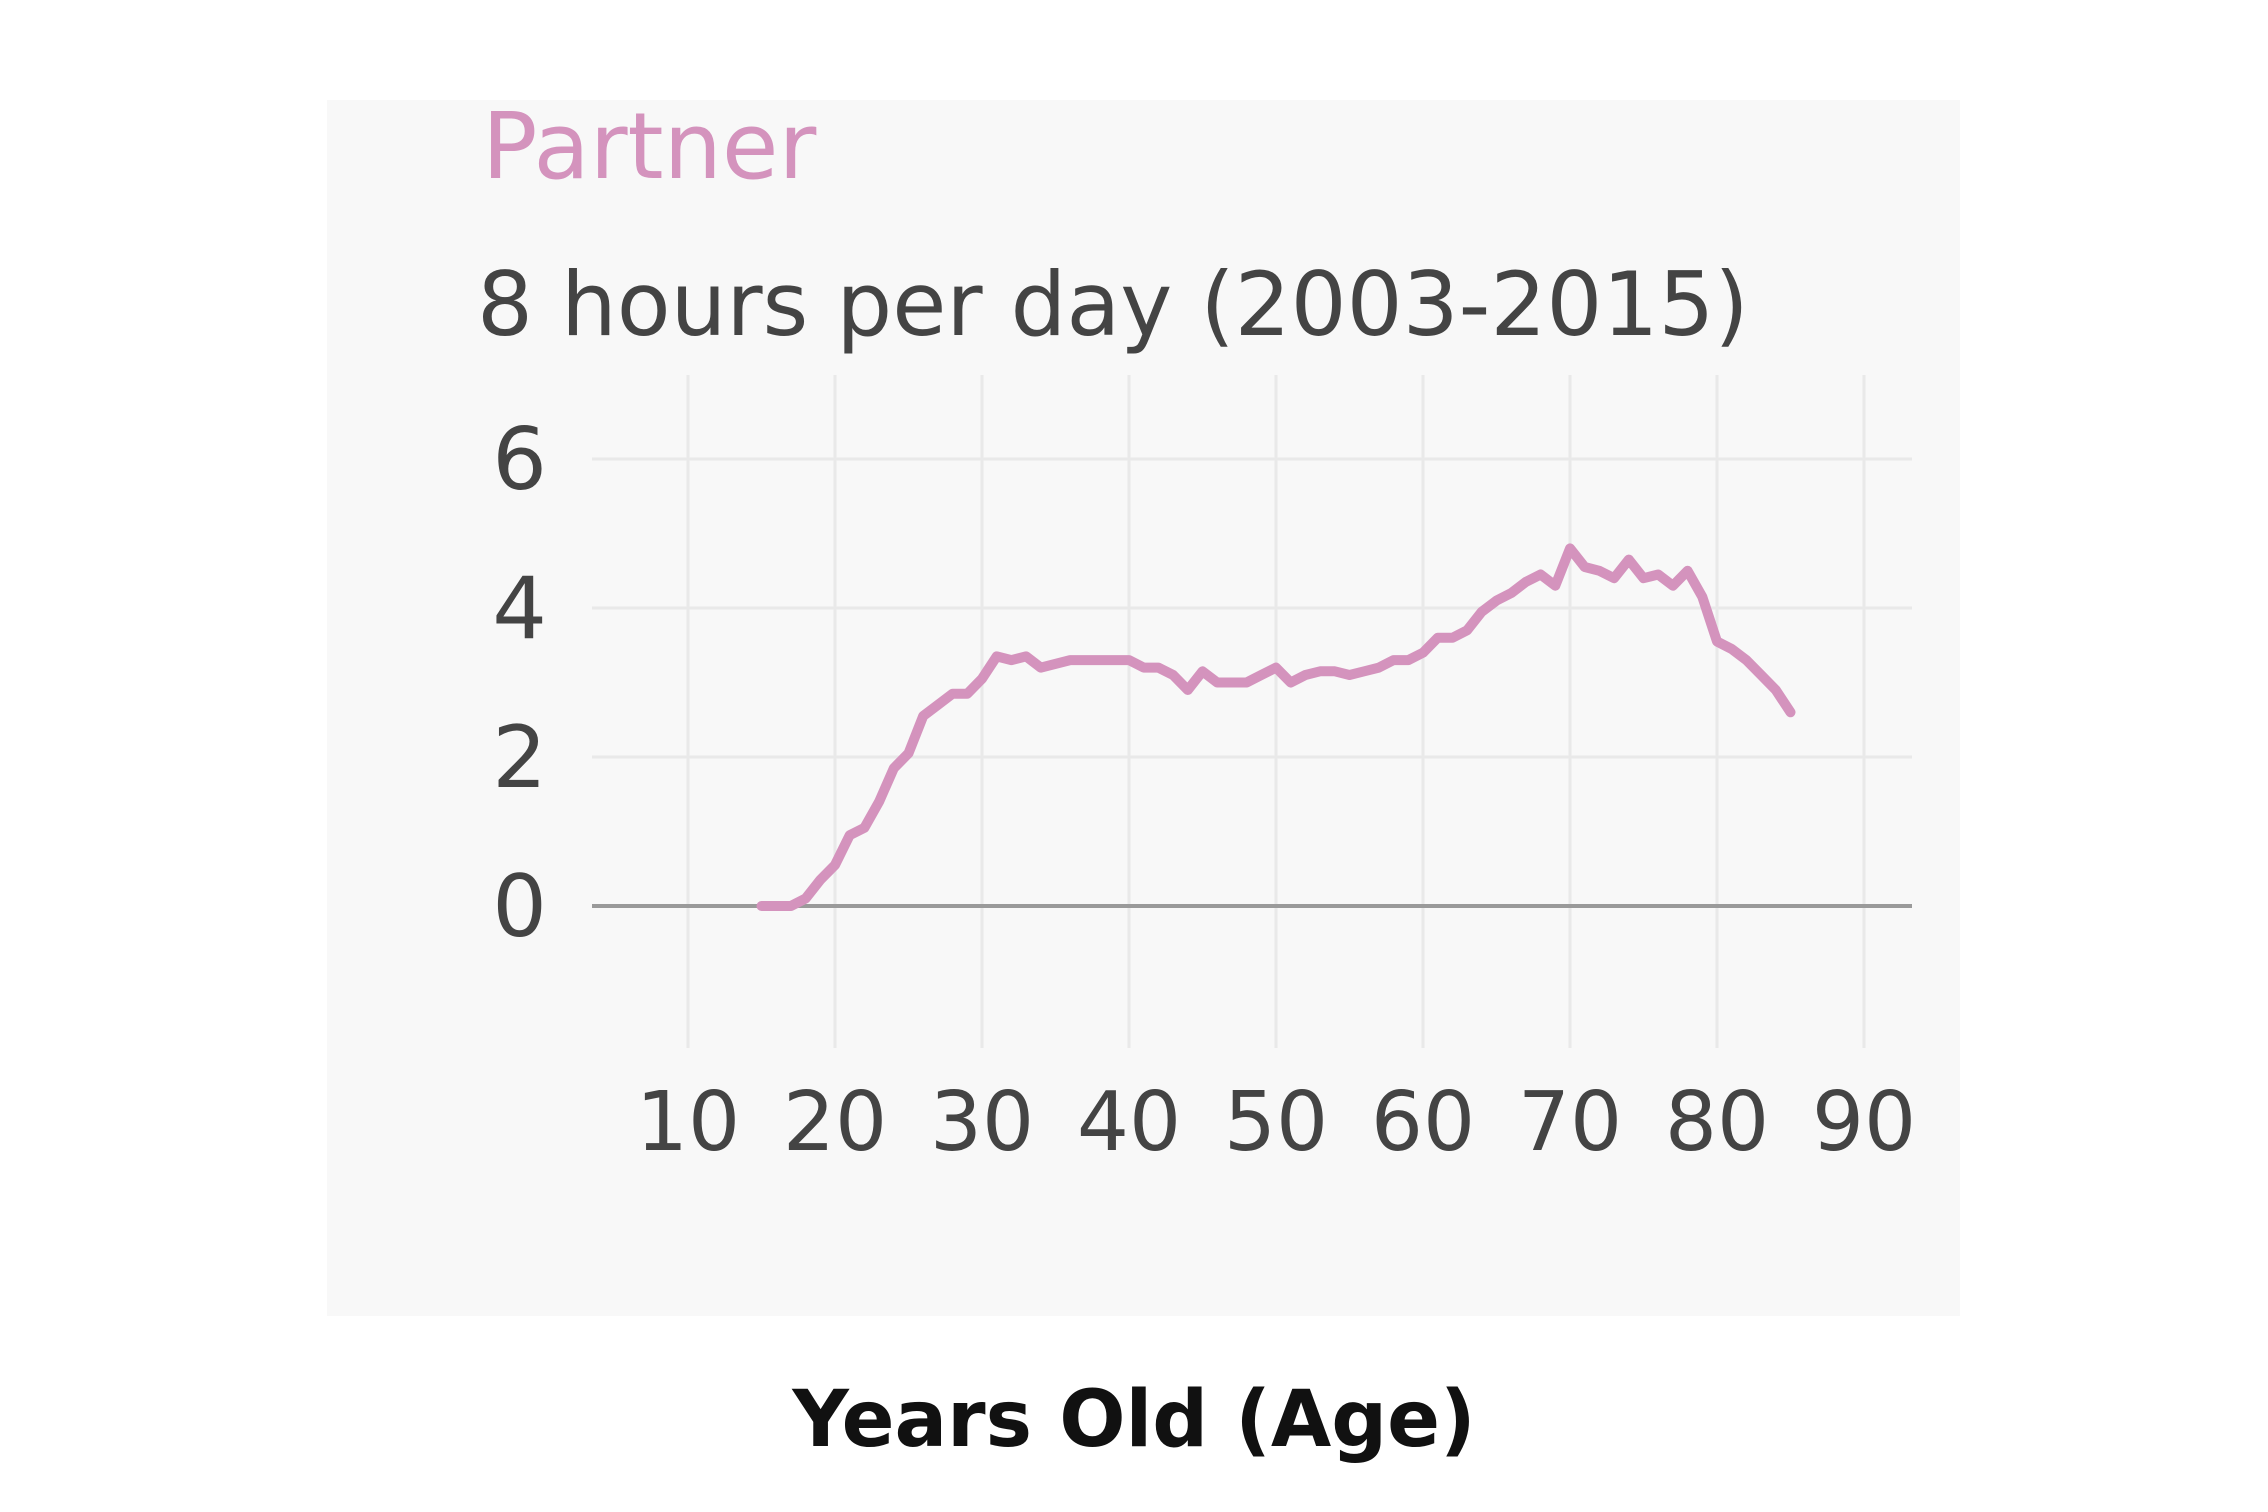 The height and width of the screenshot is (1512, 2268). I want to click on chart-subtitle: 8 hours per day (2003-2015), so click(1113, 304).